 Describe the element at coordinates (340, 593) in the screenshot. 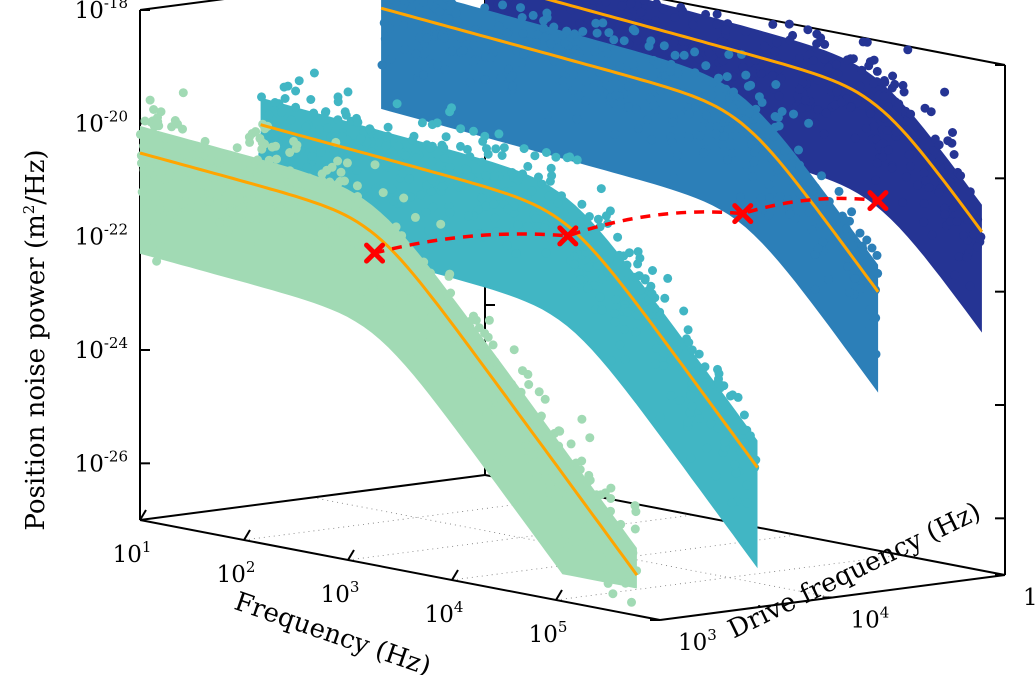

I see `x-tick-label-2: 103` at that location.